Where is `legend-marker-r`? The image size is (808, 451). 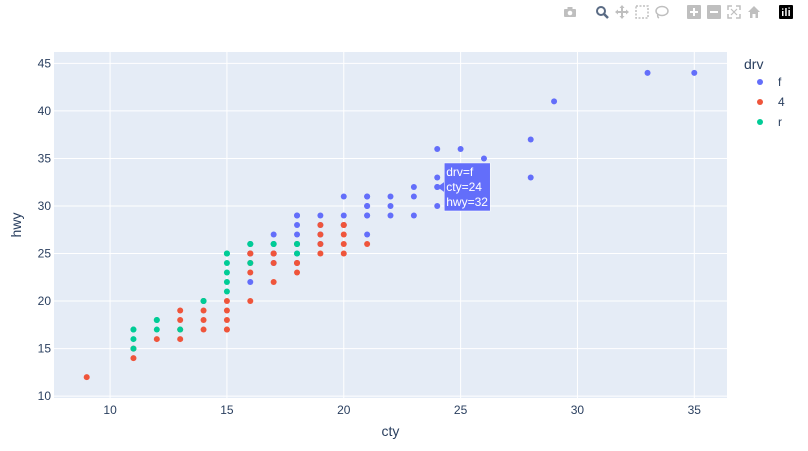
legend-marker-r is located at coordinates (760, 122).